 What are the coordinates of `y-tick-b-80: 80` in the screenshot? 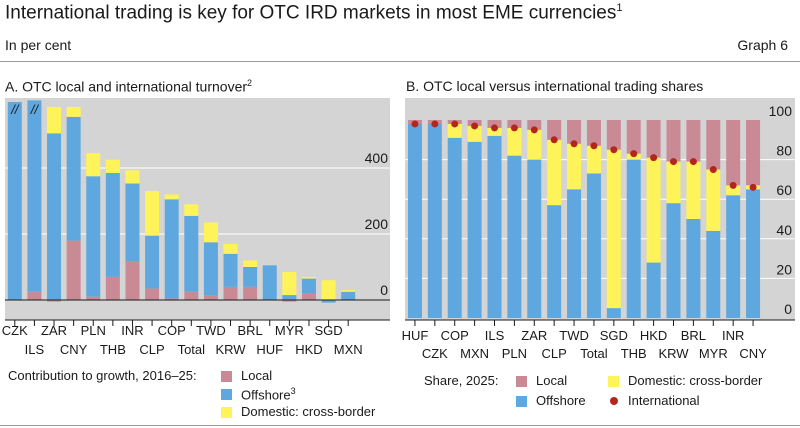 It's located at (784, 151).